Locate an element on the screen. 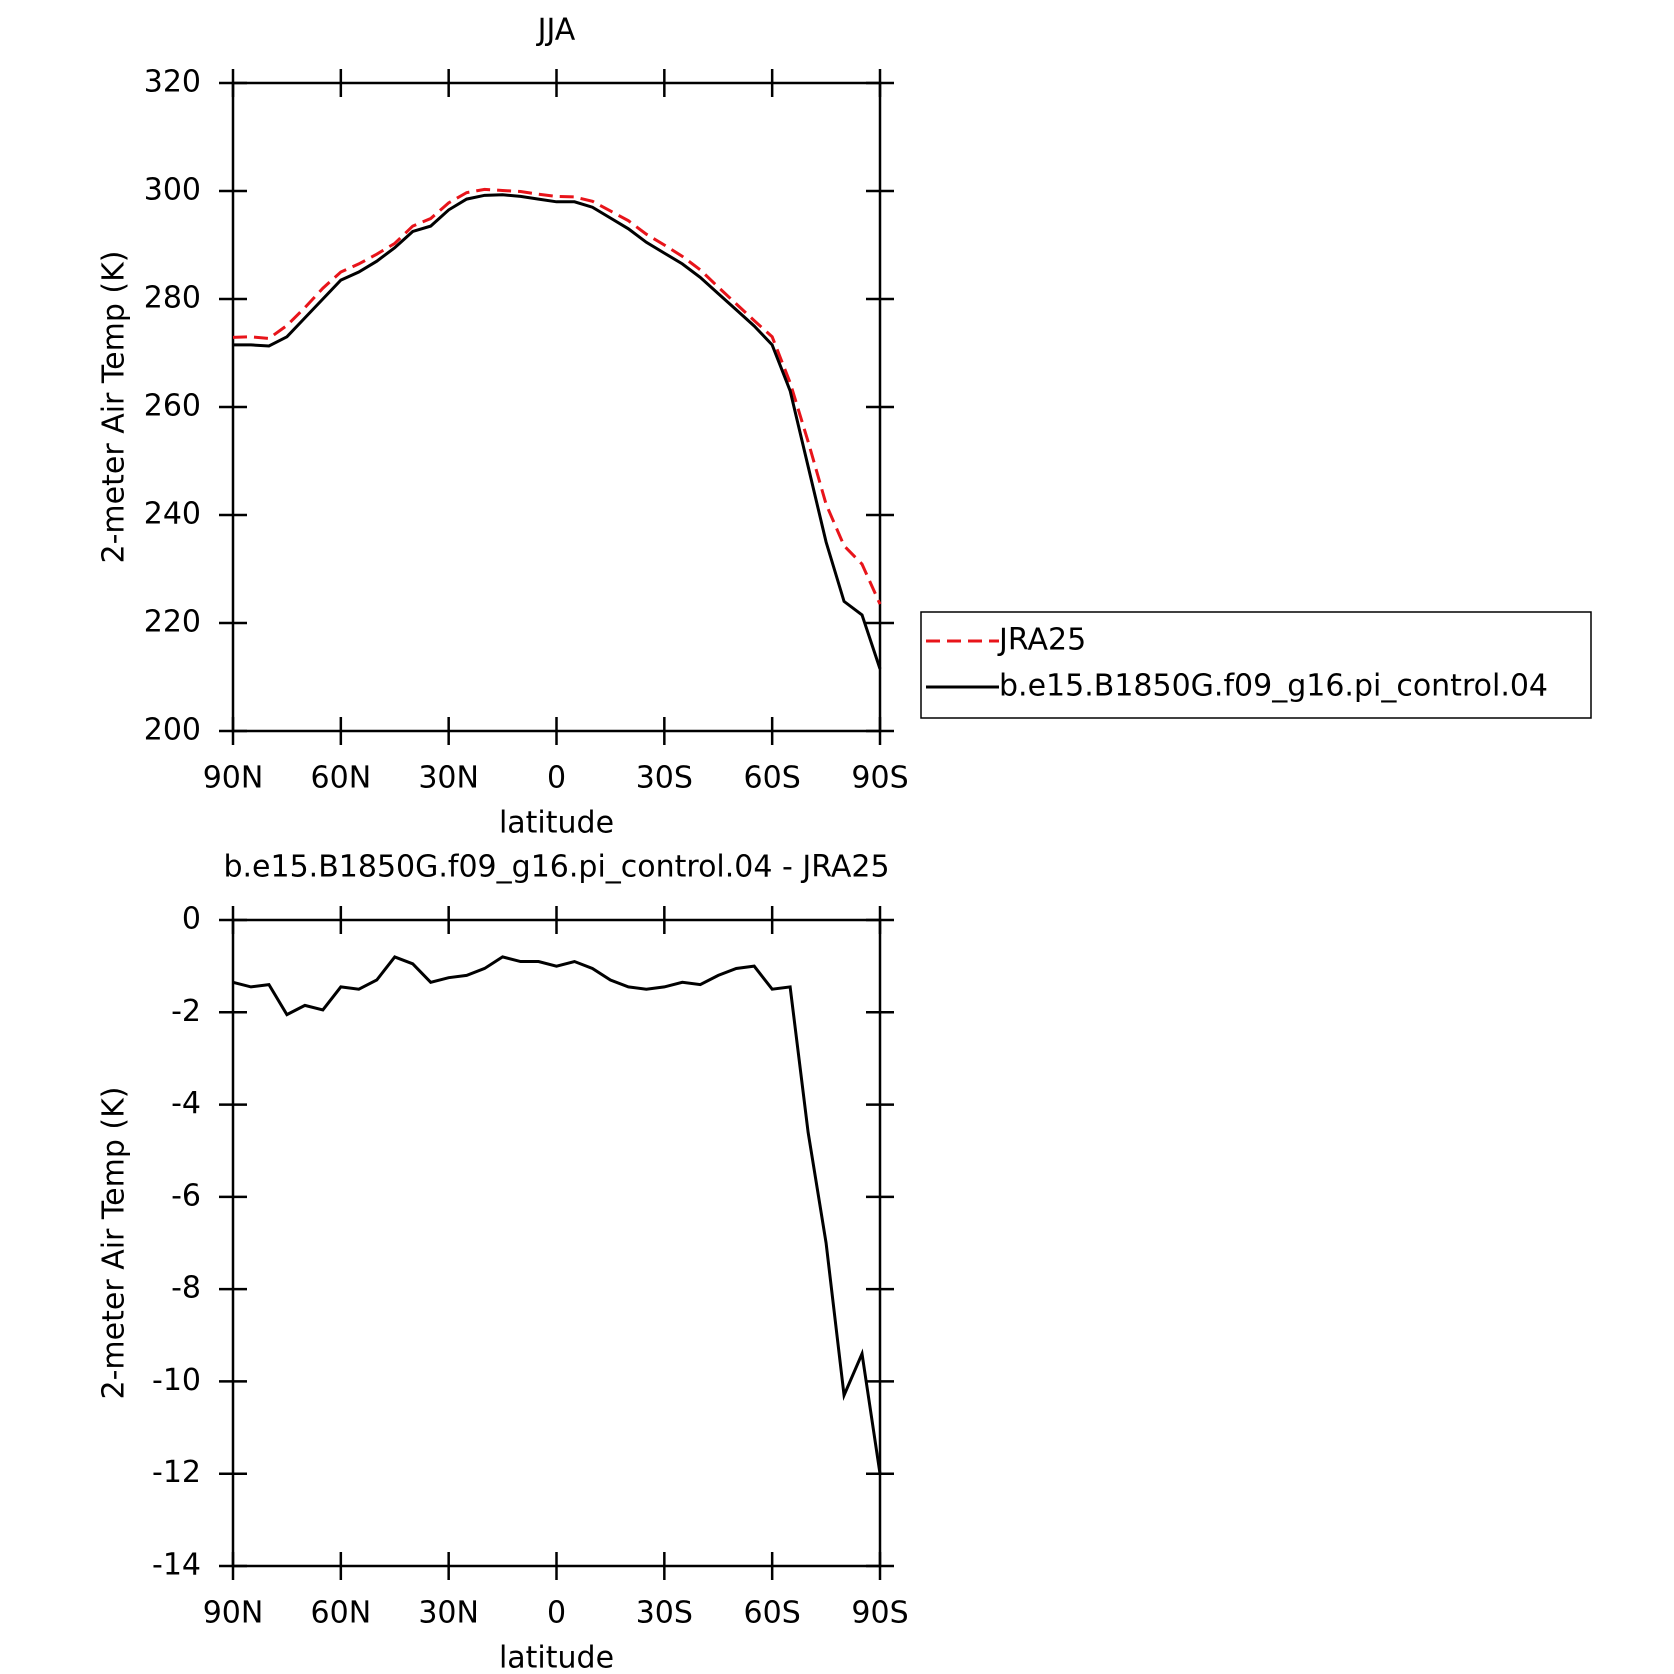 The image size is (1674, 1674). y-tick-label: 0 is located at coordinates (191, 919).